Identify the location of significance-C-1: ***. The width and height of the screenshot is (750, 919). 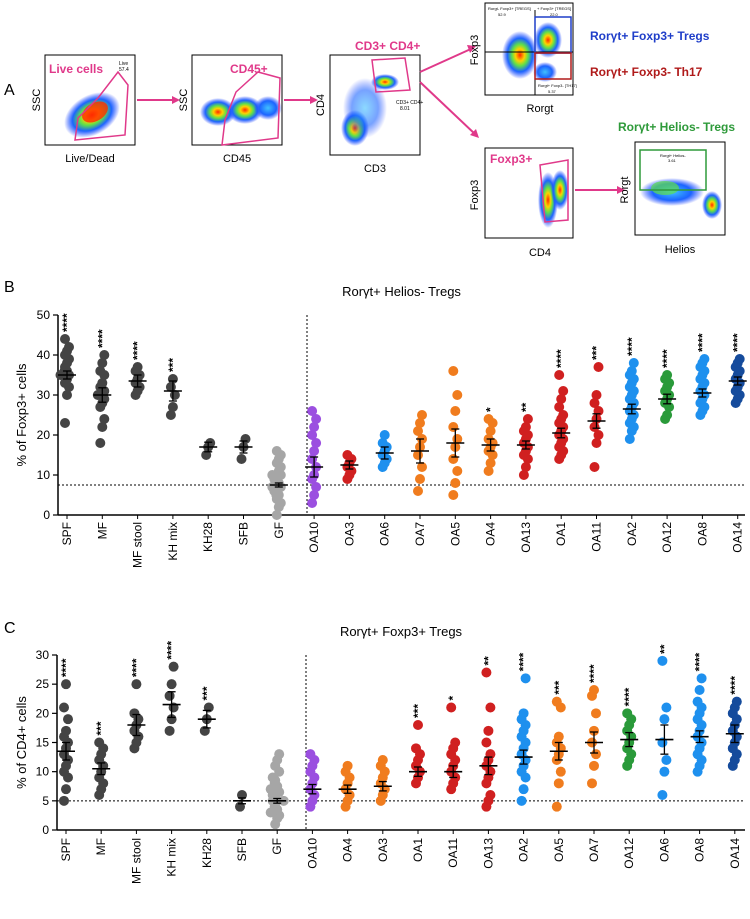
(101, 728).